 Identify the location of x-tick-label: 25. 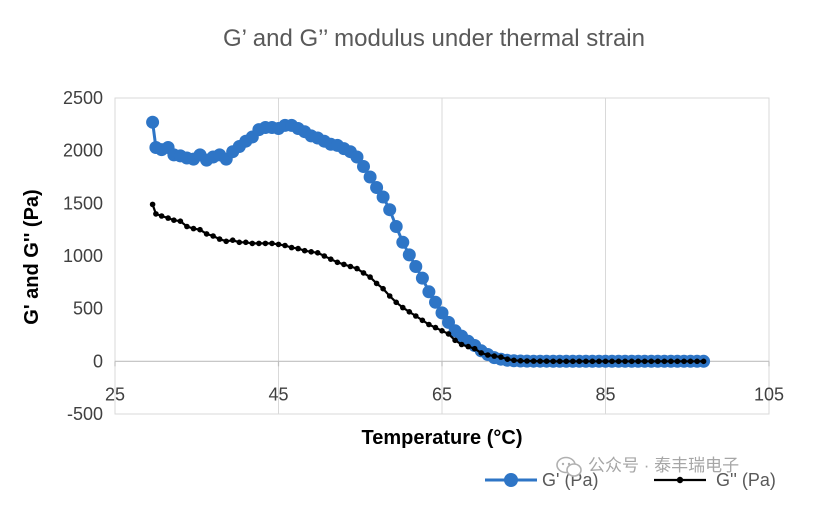
(115, 394).